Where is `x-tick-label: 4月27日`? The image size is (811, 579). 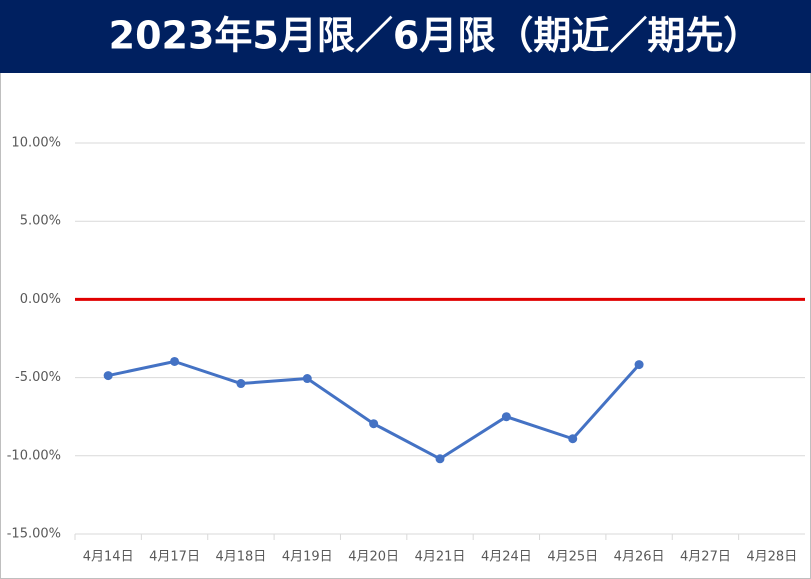
x-tick-label: 4月27日 is located at coordinates (705, 557).